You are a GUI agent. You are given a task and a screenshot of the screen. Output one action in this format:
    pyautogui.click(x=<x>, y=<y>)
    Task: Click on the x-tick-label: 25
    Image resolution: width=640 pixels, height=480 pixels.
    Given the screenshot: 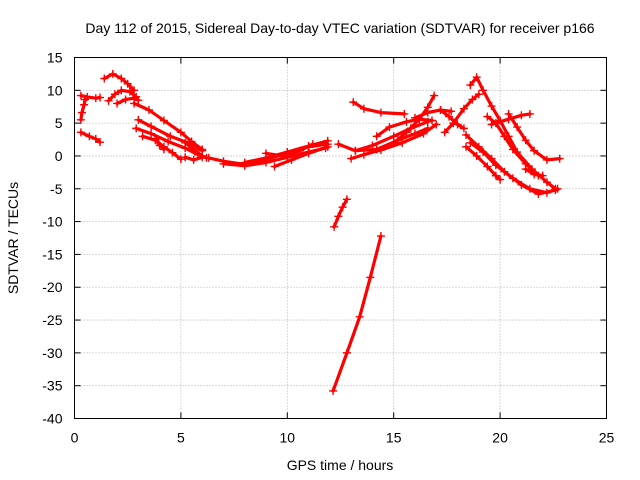 What is the action you would take?
    pyautogui.click(x=607, y=438)
    